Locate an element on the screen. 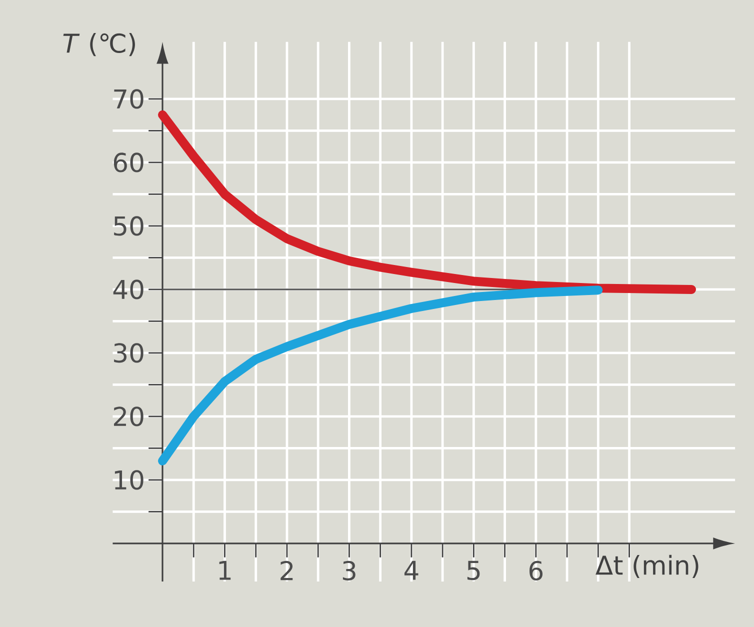 The height and width of the screenshot is (627, 754). x-tick-label: 2 is located at coordinates (286, 570).